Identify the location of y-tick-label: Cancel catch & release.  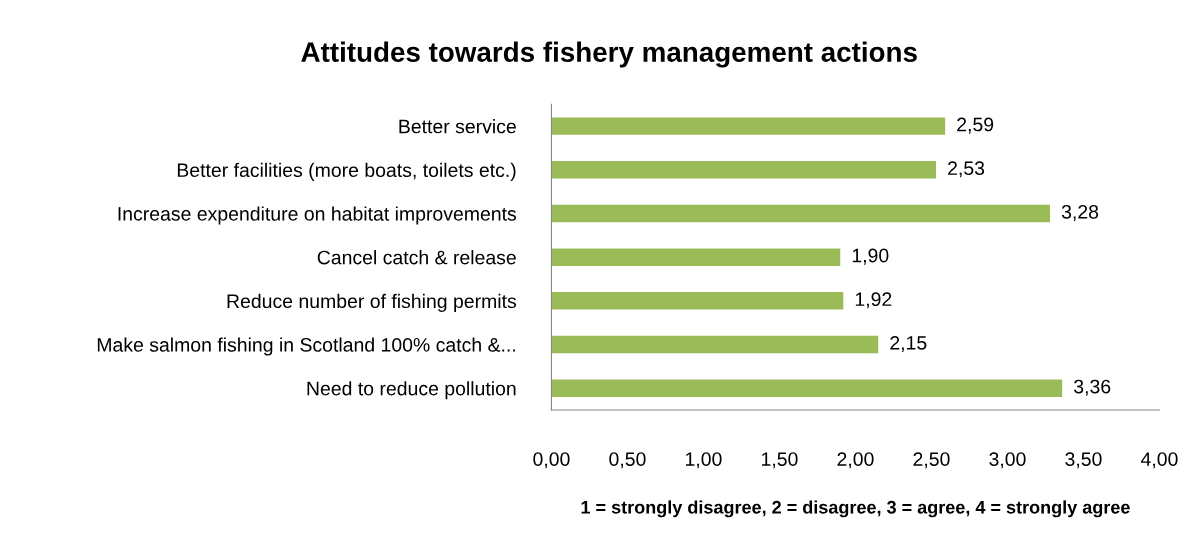
(416, 257).